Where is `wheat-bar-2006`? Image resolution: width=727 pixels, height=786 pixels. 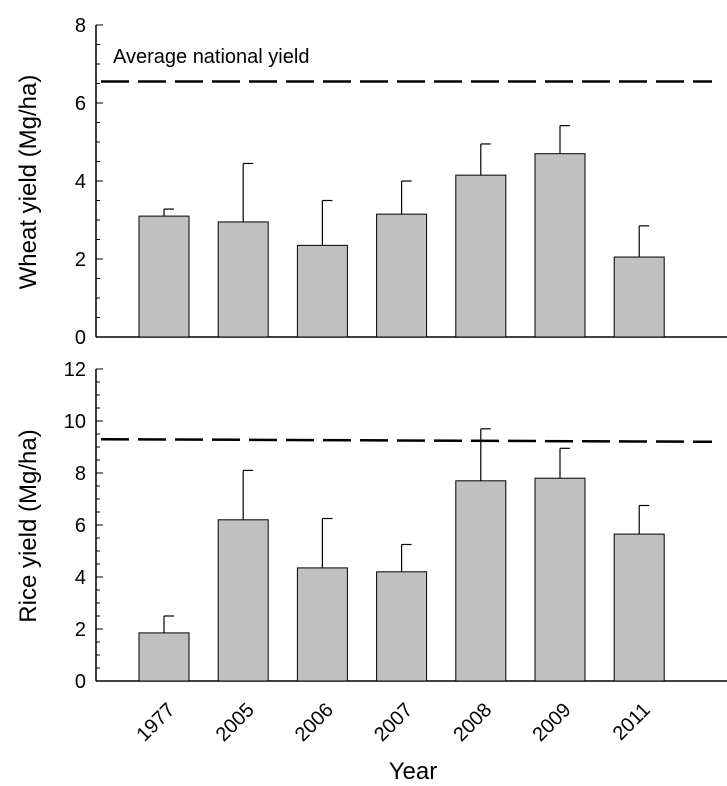 wheat-bar-2006 is located at coordinates (322, 291).